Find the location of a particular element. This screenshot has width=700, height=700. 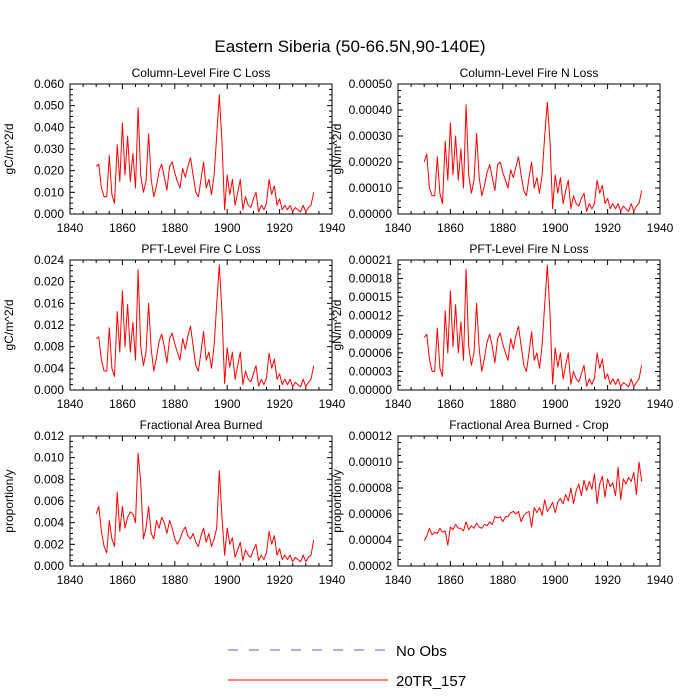

legend: No Obs 20TR_157 is located at coordinates (347, 666).